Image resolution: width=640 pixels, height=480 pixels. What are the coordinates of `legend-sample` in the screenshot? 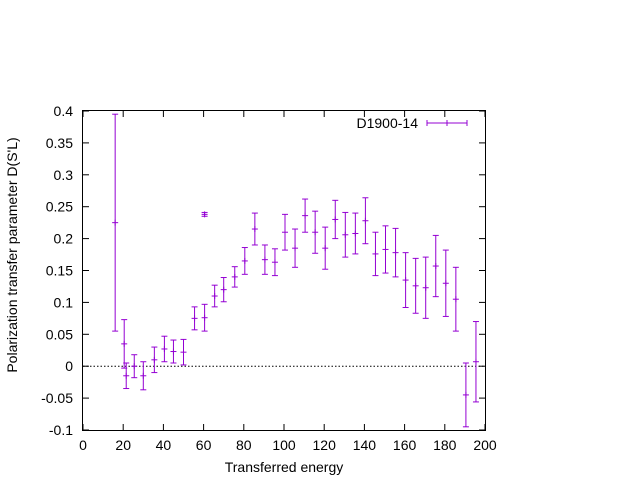 It's located at (447, 123).